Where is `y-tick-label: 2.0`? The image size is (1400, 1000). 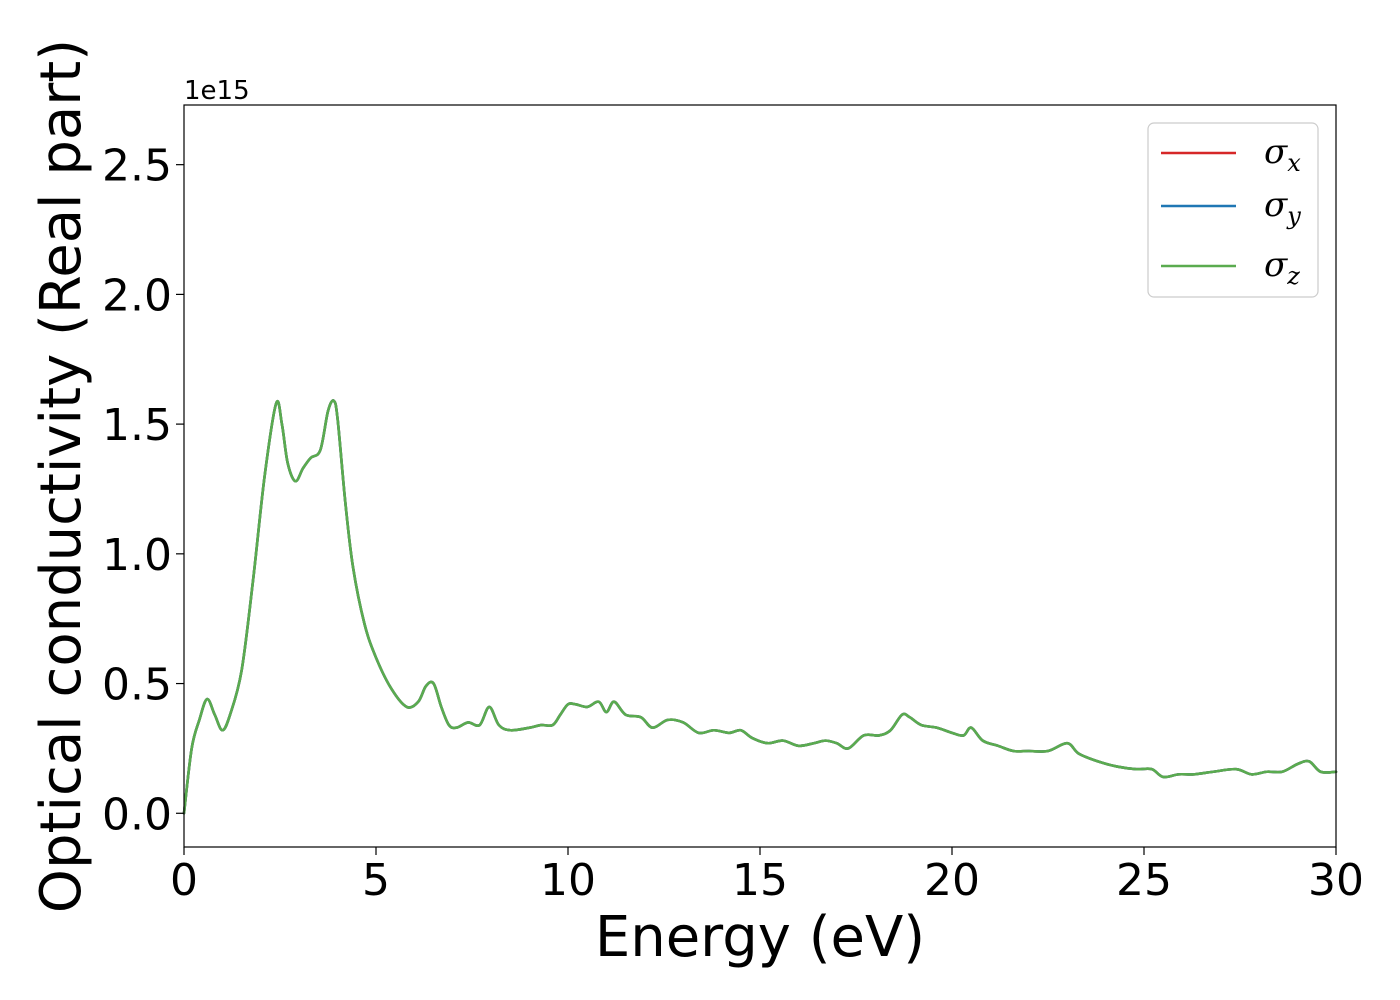
y-tick-label: 2.0 is located at coordinates (137, 295).